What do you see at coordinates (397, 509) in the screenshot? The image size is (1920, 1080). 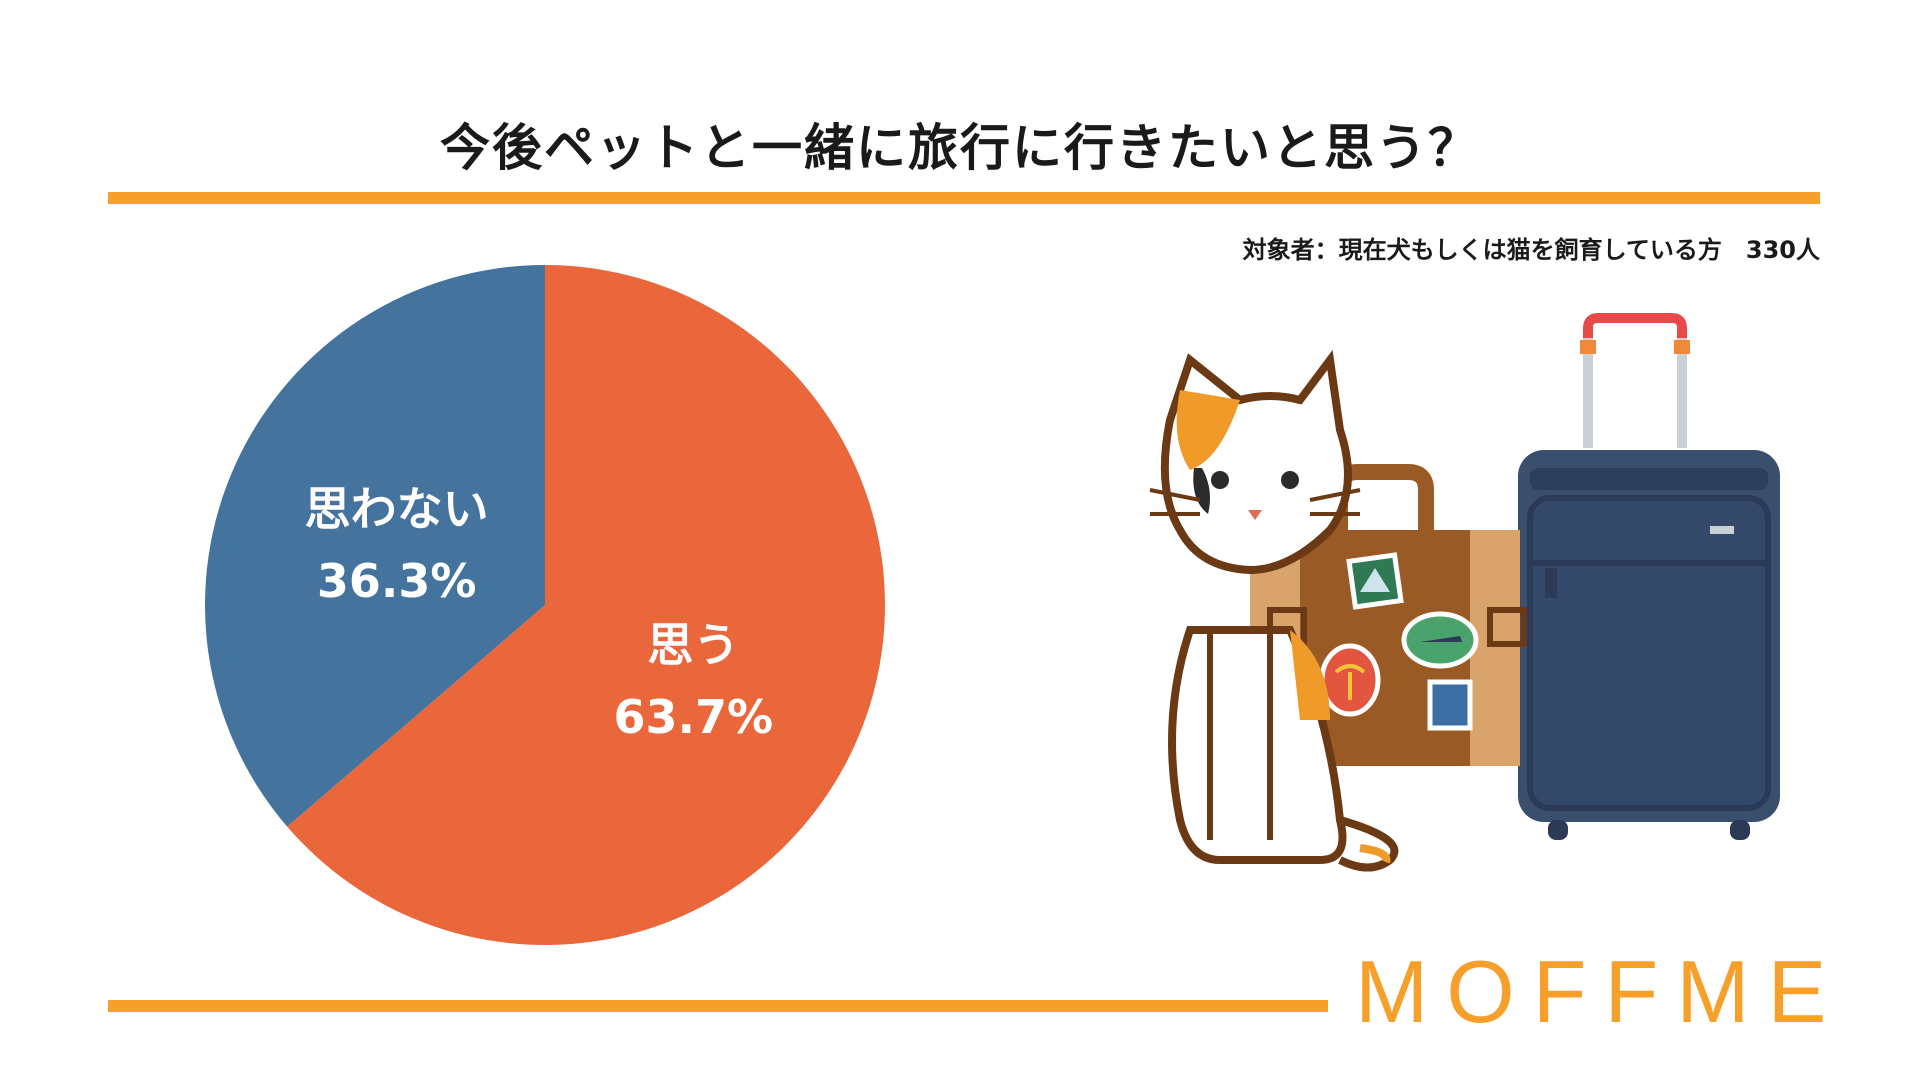 I see `pie-slice-label-1: 思わない` at bounding box center [397, 509].